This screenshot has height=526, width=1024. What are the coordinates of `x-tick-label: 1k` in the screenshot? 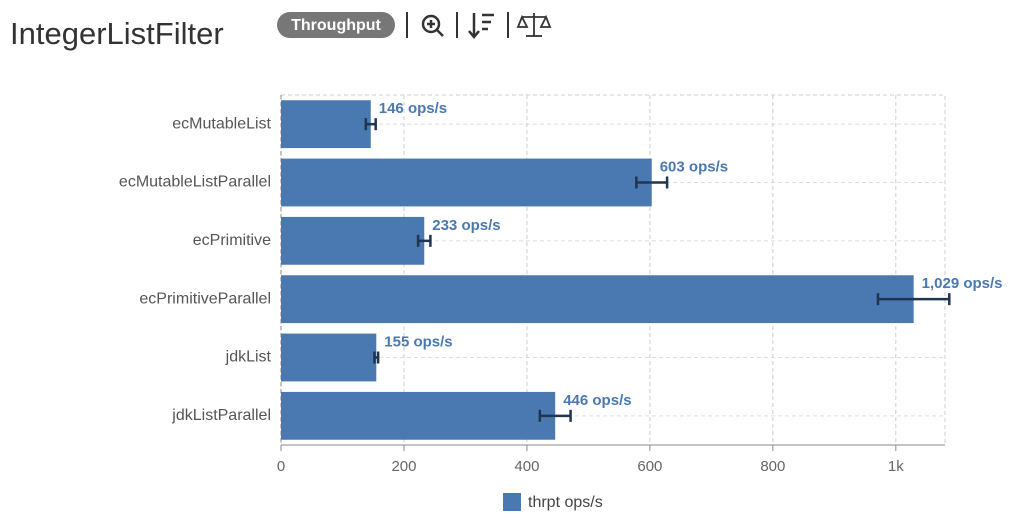 It's located at (896, 466).